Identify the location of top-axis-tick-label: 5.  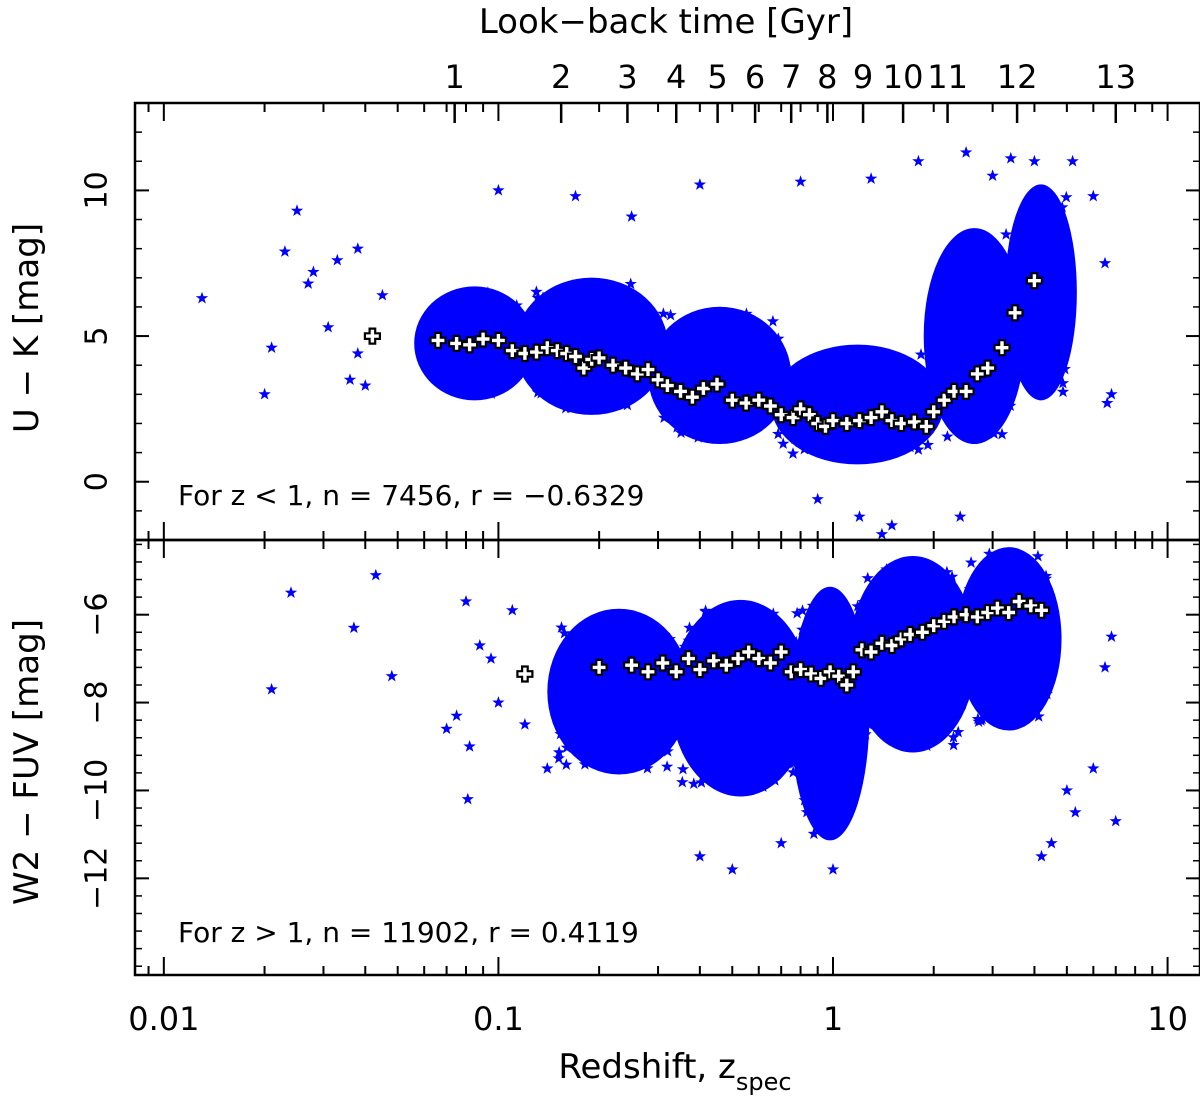
(717, 77).